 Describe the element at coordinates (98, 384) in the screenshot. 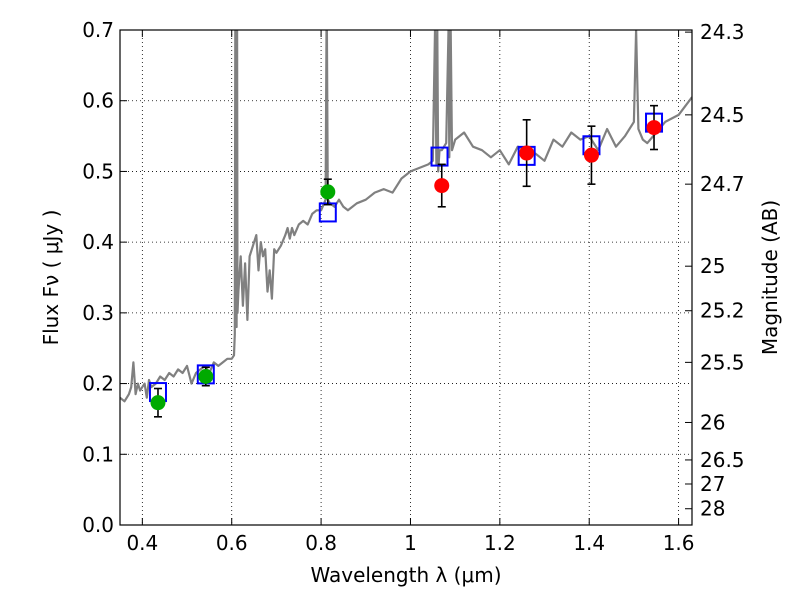

I see `y-tick-label: 0.2` at that location.